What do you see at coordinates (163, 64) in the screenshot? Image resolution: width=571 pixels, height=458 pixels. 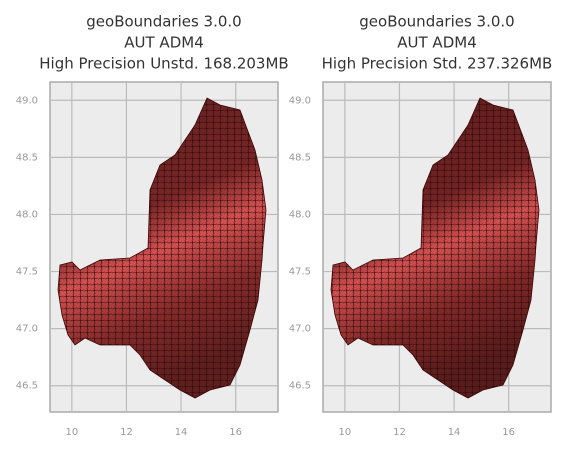 I see `chart-title: High Precision Unstd. 168.203MB` at bounding box center [163, 64].